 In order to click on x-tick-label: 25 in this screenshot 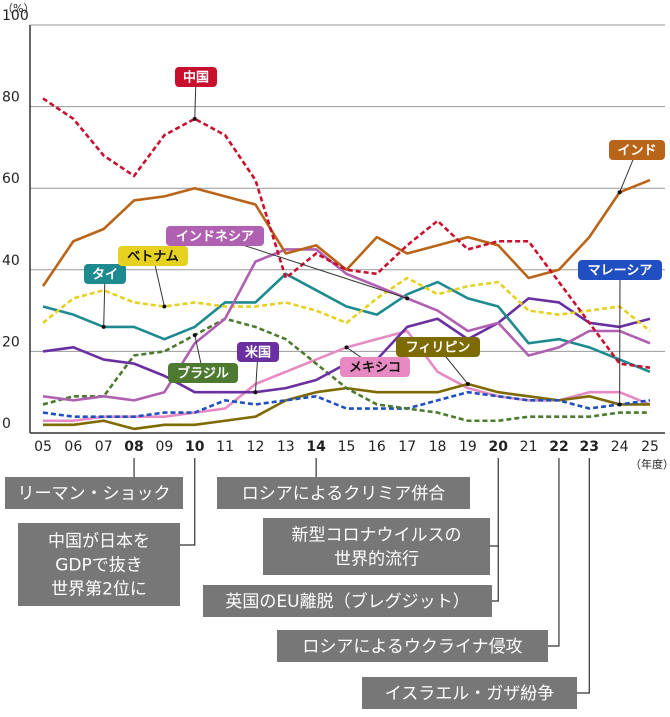, I will do `click(650, 447)`.